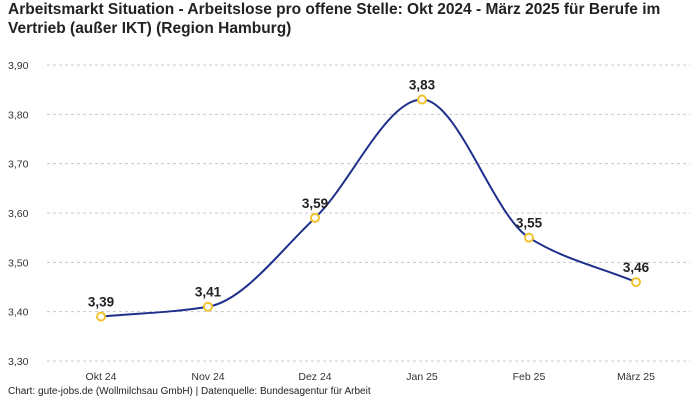 Image resolution: width=700 pixels, height=400 pixels. What do you see at coordinates (422, 377) in the screenshot?
I see `x-tick-label: Jan 25` at bounding box center [422, 377].